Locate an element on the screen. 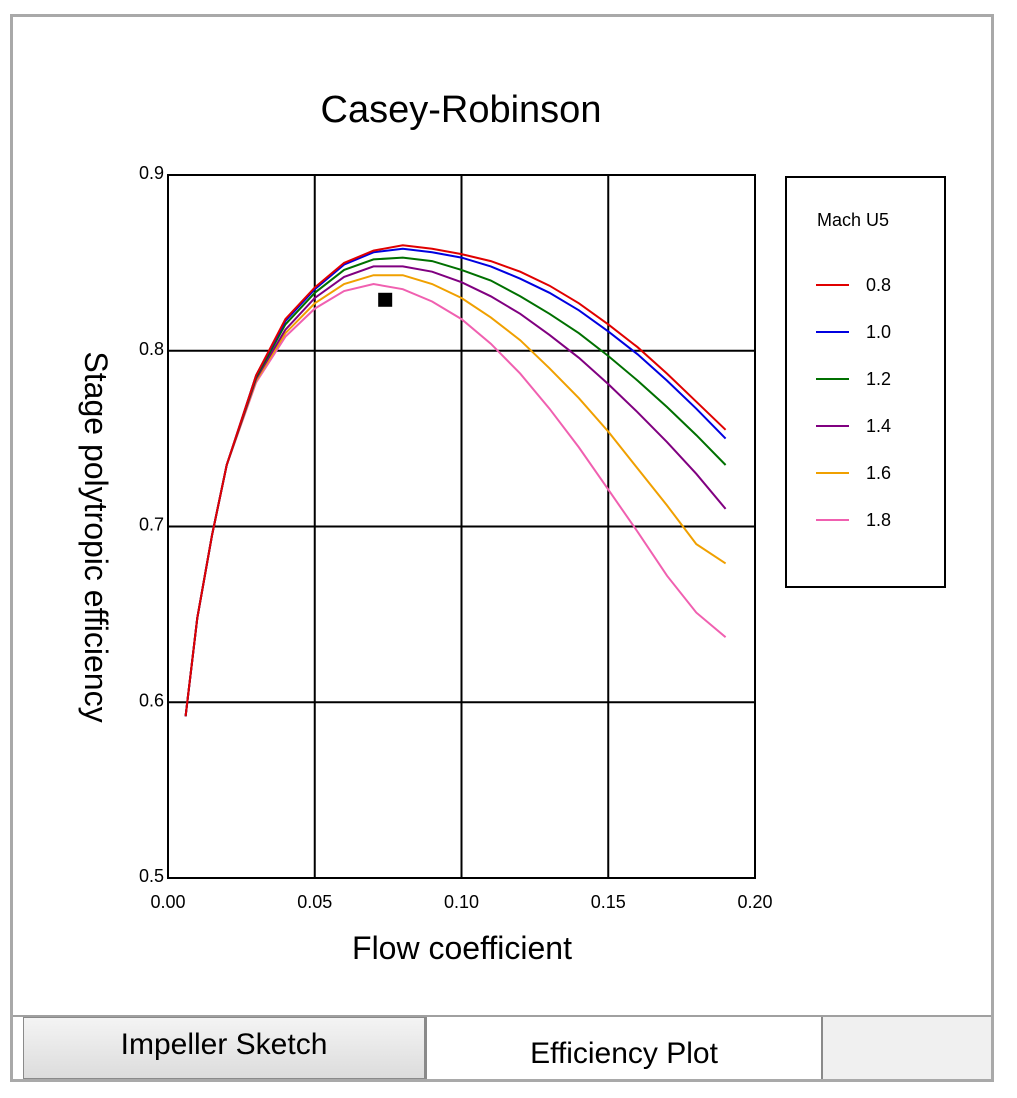  legend-label: 1.8 is located at coordinates (878, 520).